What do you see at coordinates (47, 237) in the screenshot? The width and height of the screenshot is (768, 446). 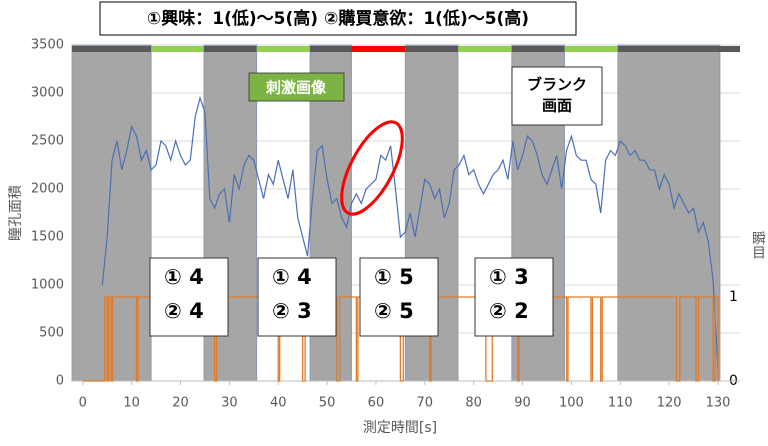 I see `y-tick-label: 1500` at bounding box center [47, 237].